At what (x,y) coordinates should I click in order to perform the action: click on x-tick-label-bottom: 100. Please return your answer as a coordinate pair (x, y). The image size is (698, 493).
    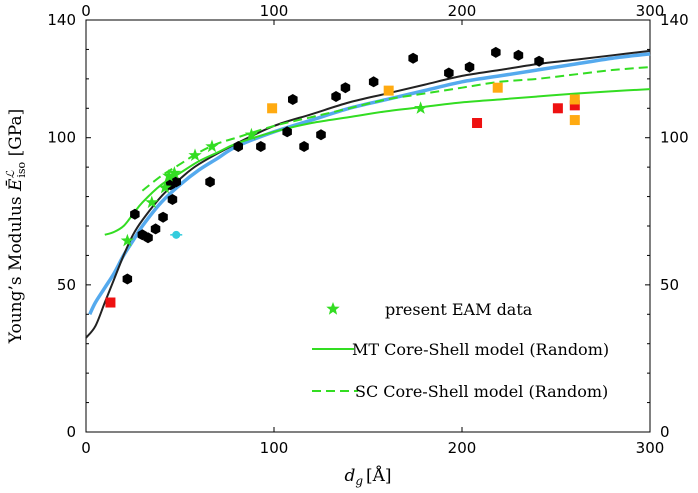
    Looking at the image, I should click on (274, 448).